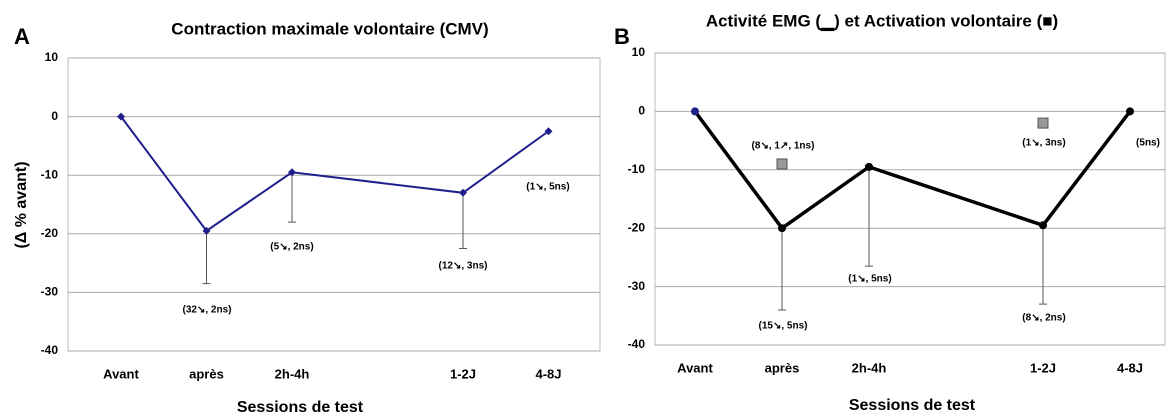  I want to click on y-axis-label: (Δ % avant), so click(21, 204).